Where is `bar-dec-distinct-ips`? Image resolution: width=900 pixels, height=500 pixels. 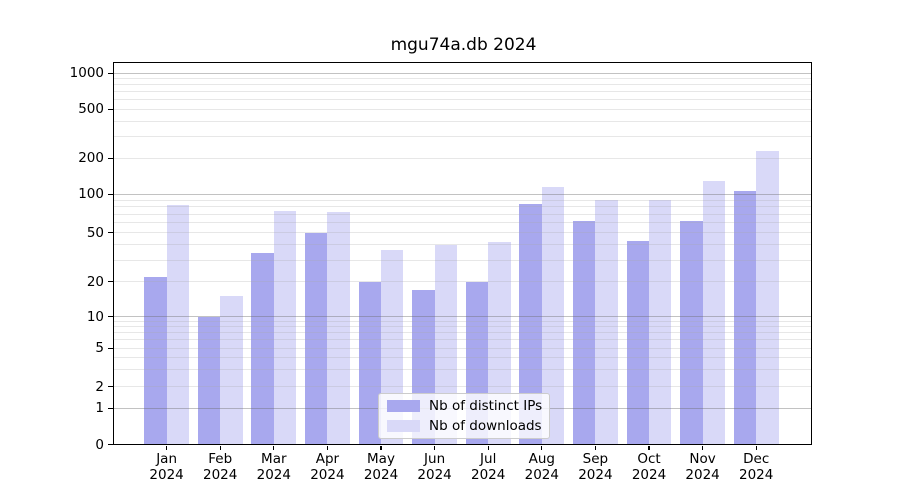 bar-dec-distinct-ips is located at coordinates (745, 317).